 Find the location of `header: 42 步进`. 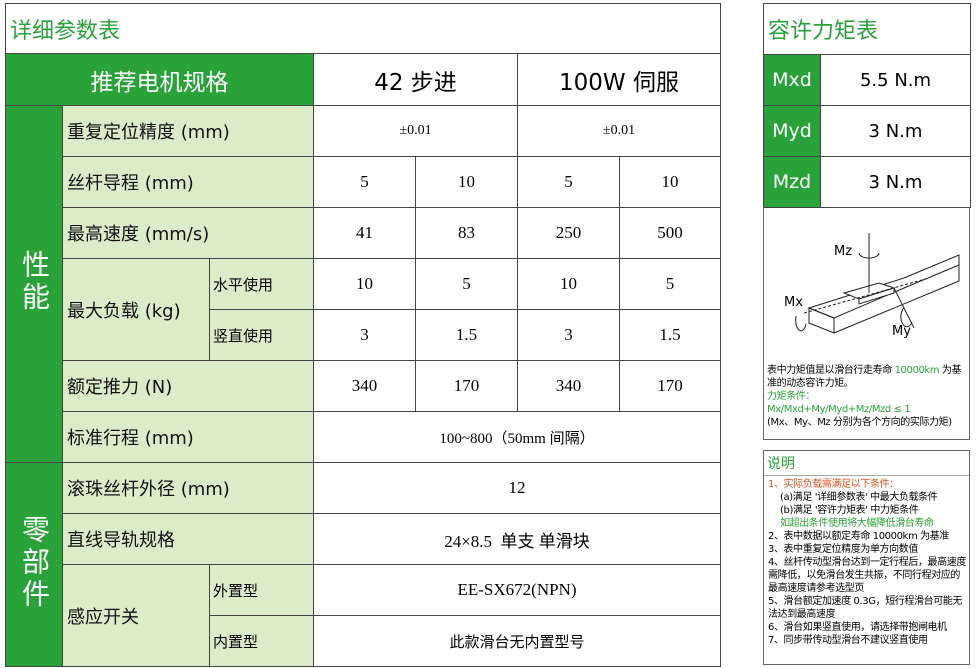

header: 42 步进 is located at coordinates (415, 79).